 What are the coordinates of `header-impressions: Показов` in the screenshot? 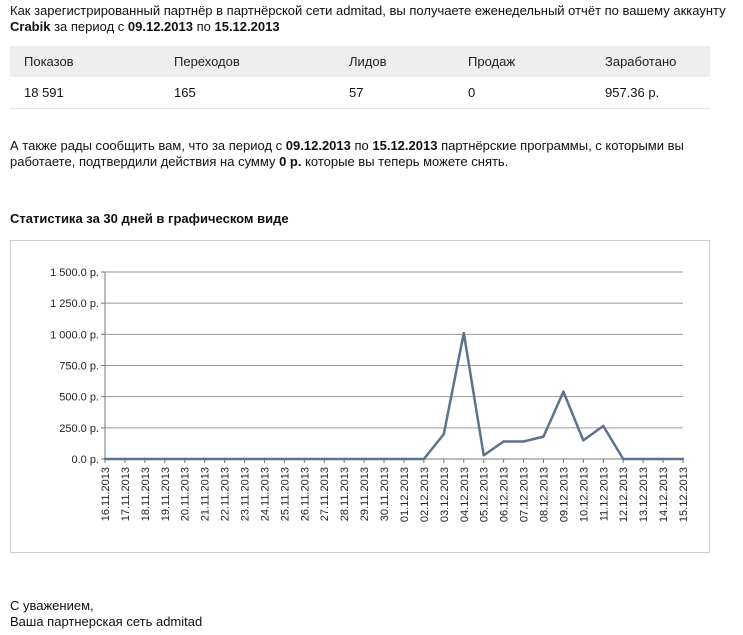 It's located at (85, 61).